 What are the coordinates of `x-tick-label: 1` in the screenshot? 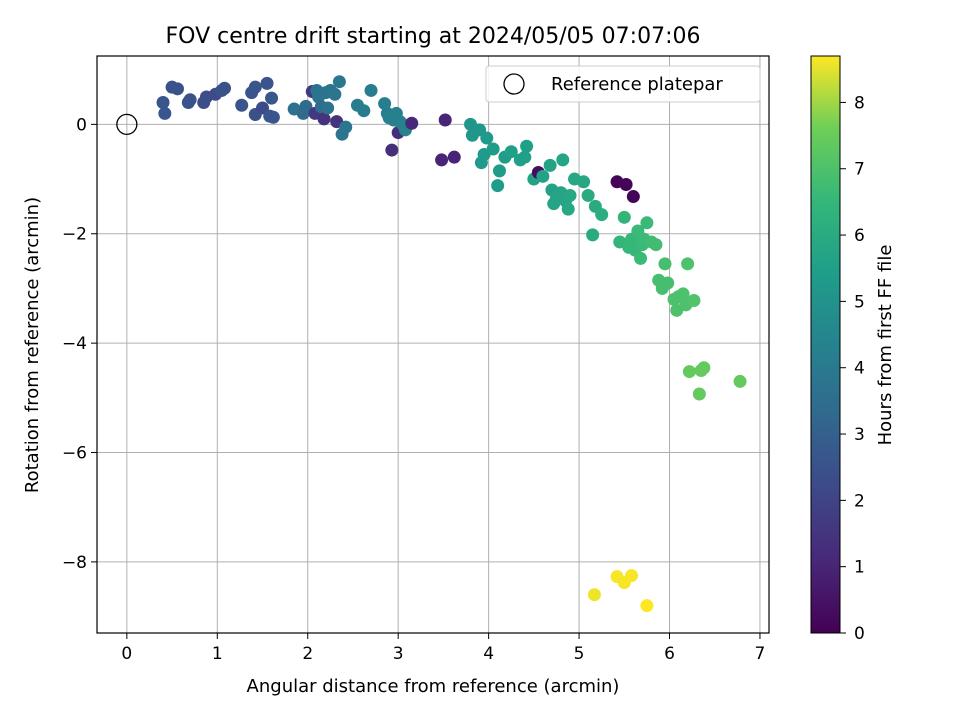 It's located at (217, 654).